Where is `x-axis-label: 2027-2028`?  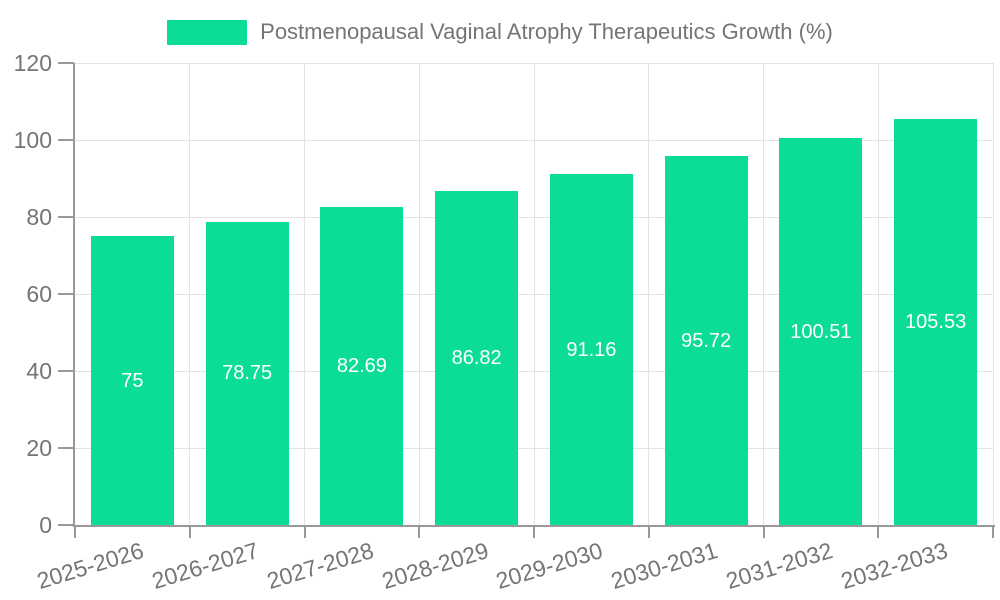
x-axis-label: 2027-2028 is located at coordinates (320, 566).